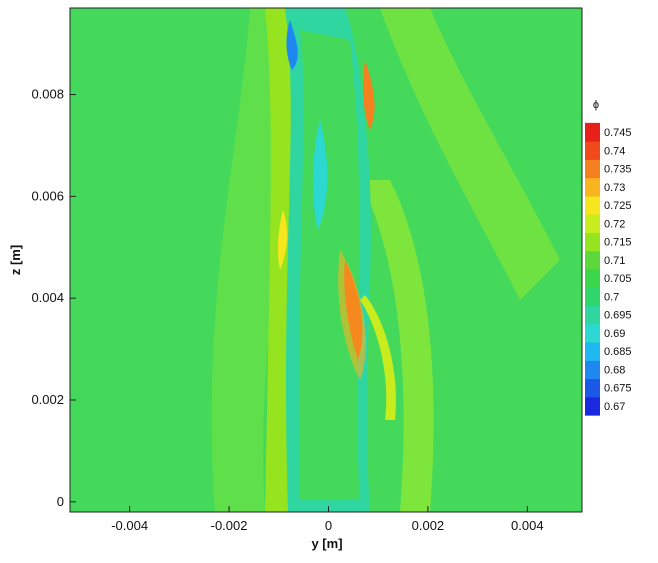 Image resolution: width=658 pixels, height=563 pixels. What do you see at coordinates (614, 188) in the screenshot?
I see `colorbar-label: 0.73` at bounding box center [614, 188].